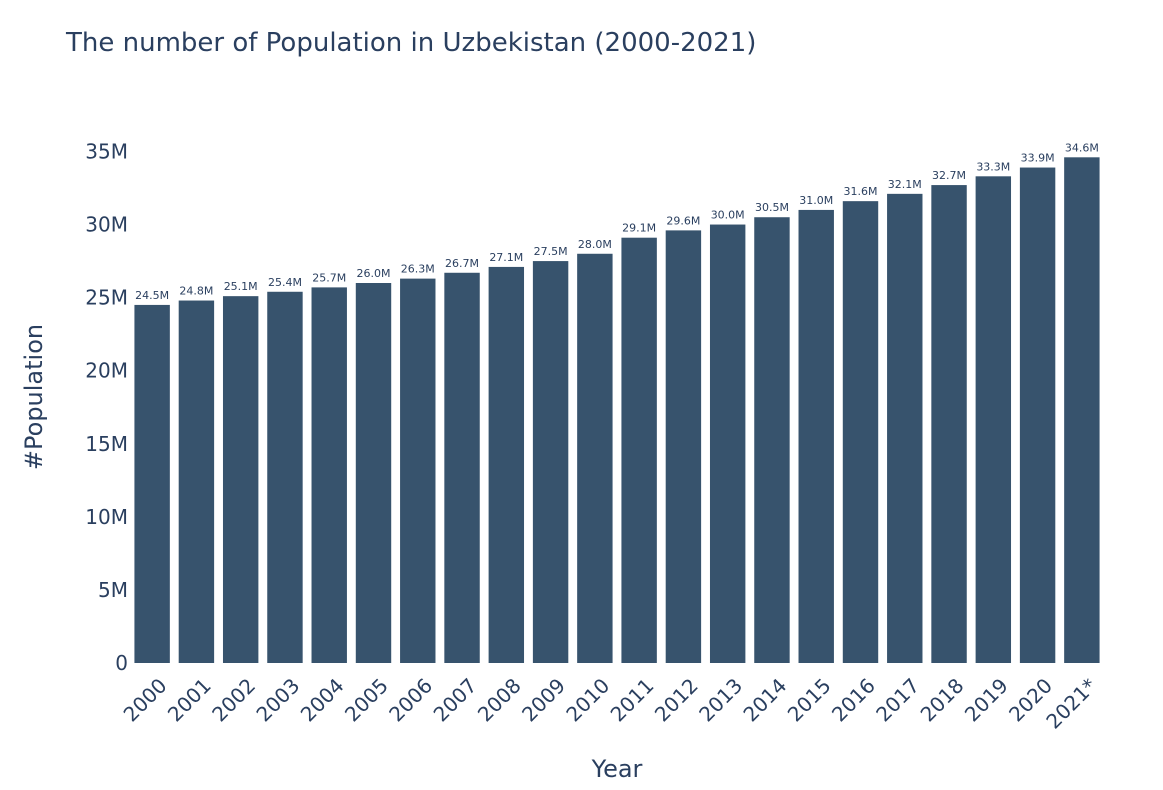 This screenshot has width=1163, height=790. What do you see at coordinates (285, 282) in the screenshot?
I see `data-label: 25.4M` at bounding box center [285, 282].